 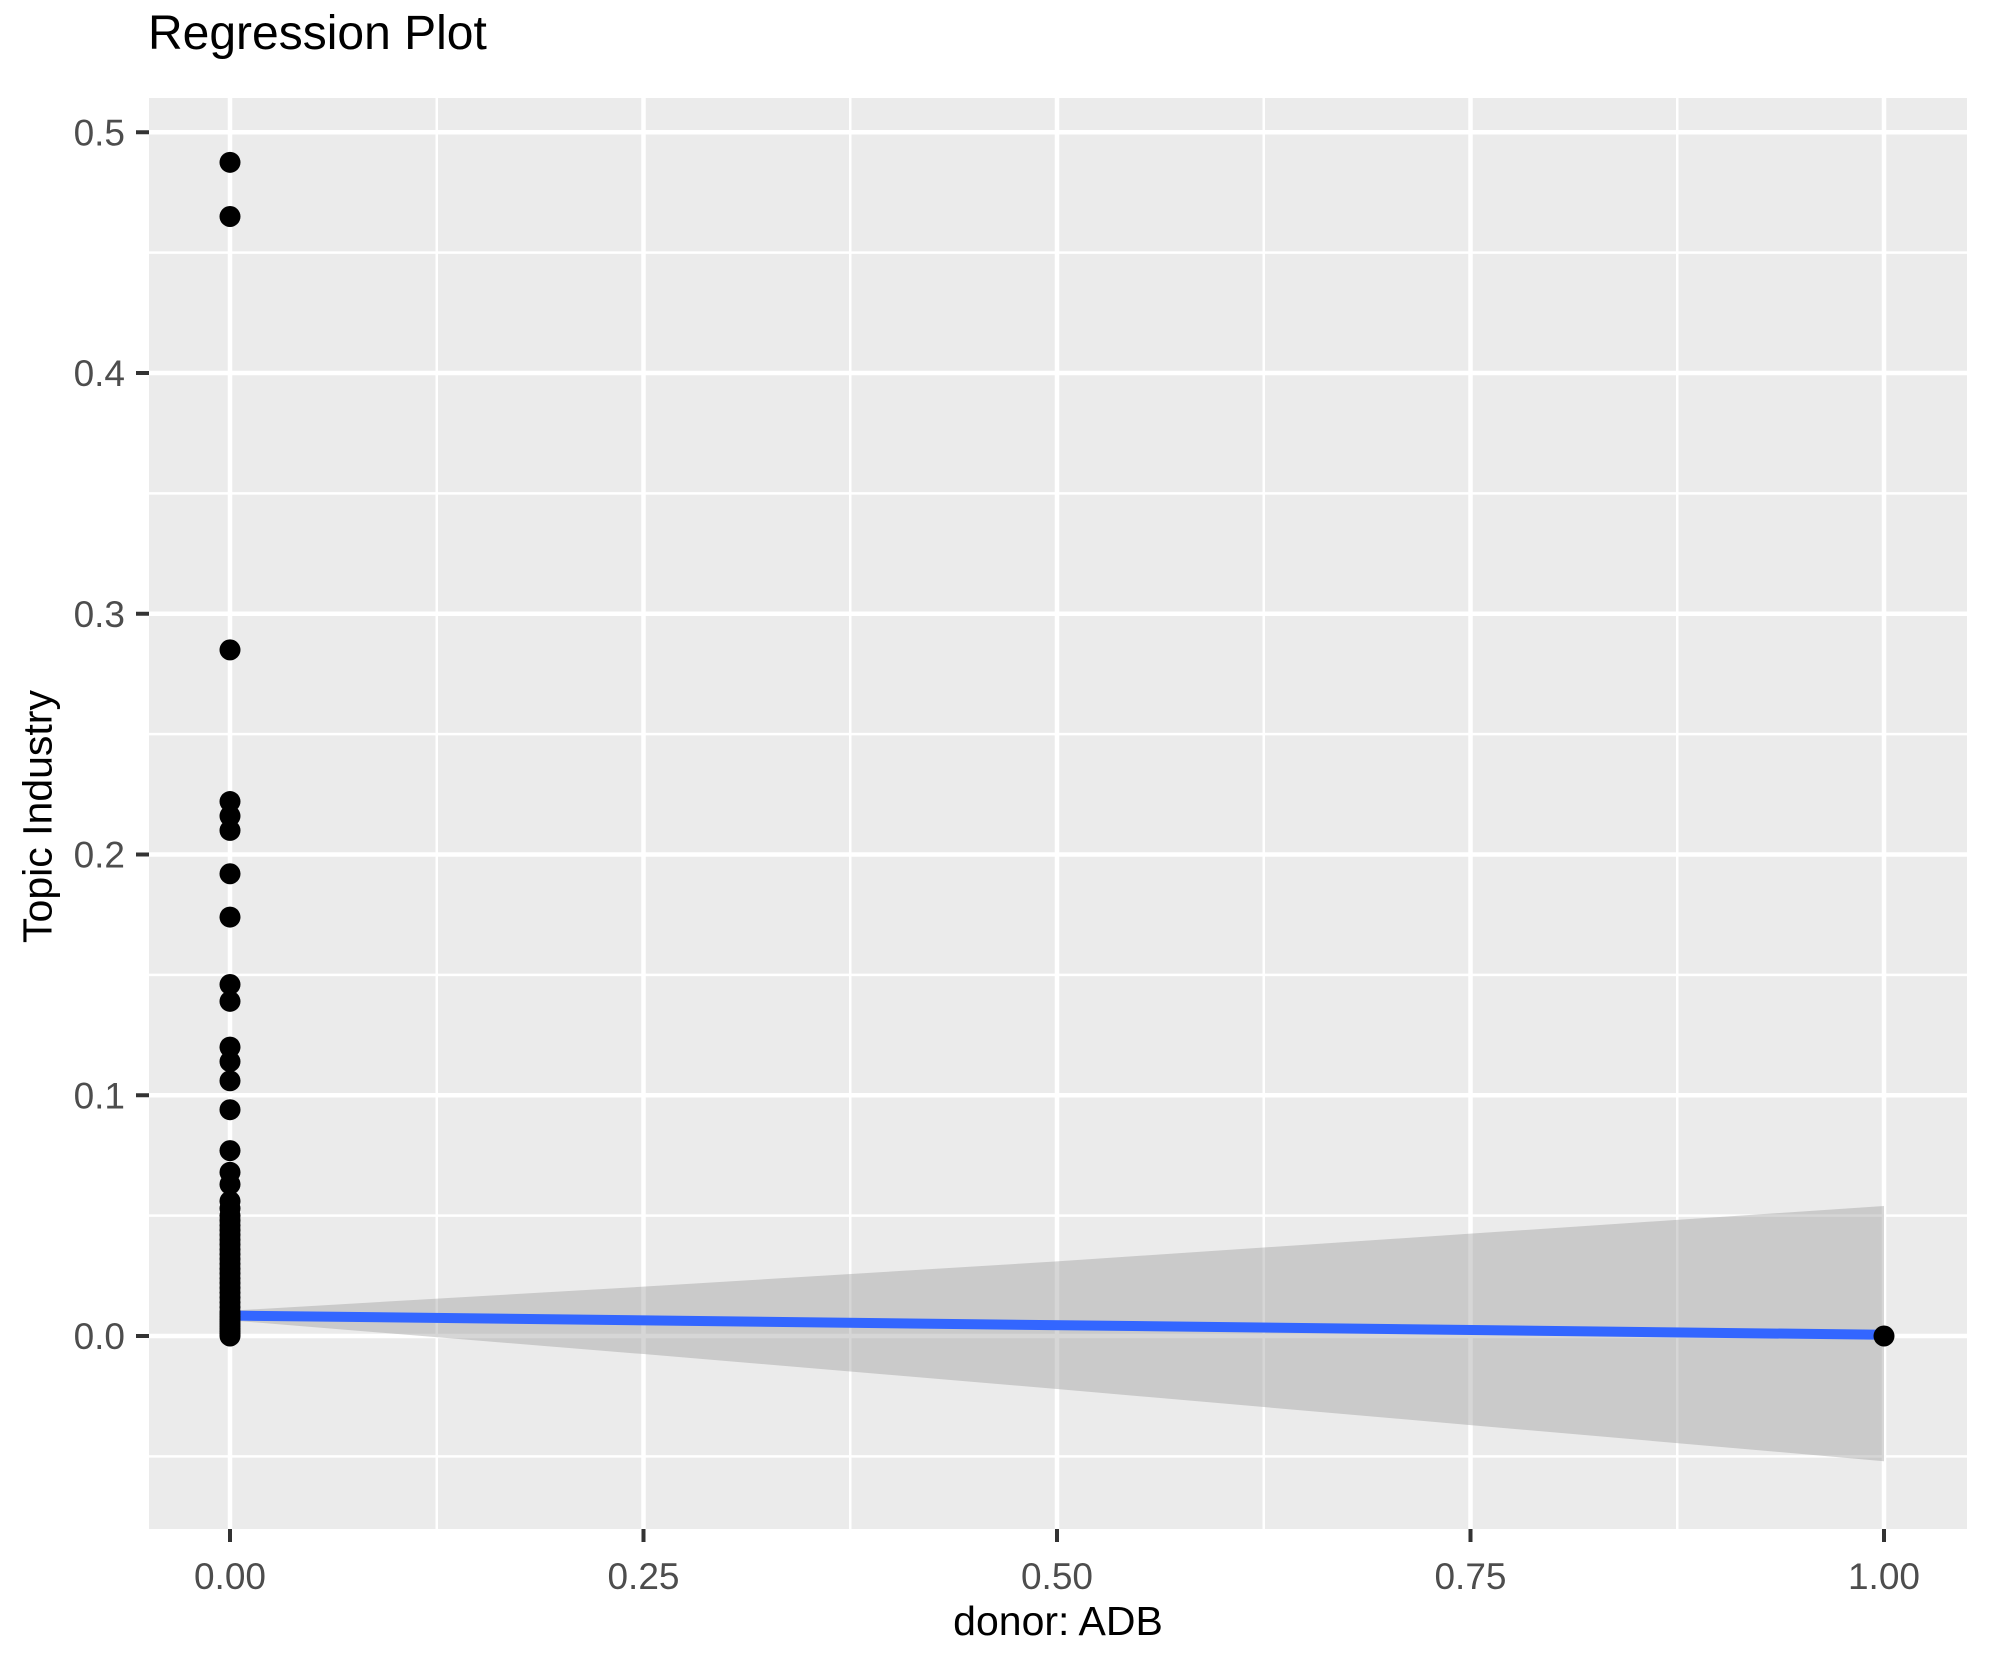 I want to click on y-axis-tick-label: 0.4, so click(x=99, y=373).